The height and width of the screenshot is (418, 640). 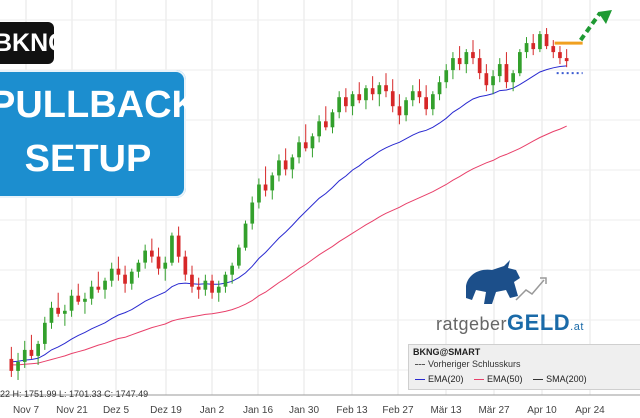 What do you see at coordinates (494, 410) in the screenshot?
I see `x-tick-label-10: Mär 27` at bounding box center [494, 410].